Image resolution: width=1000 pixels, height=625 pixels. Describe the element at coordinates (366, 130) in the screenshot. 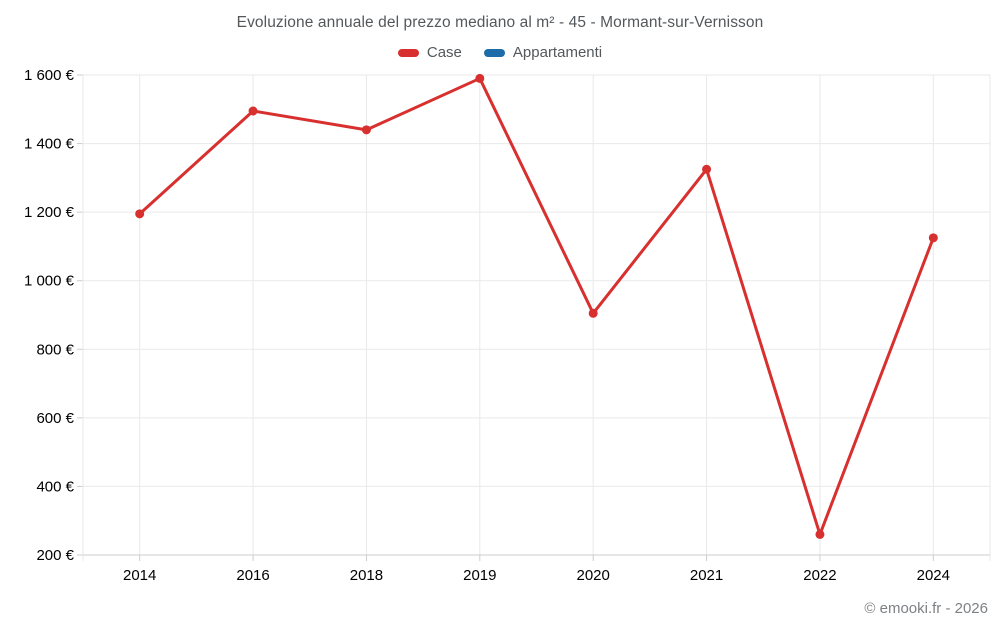

I see `case-data-point-2018` at that location.